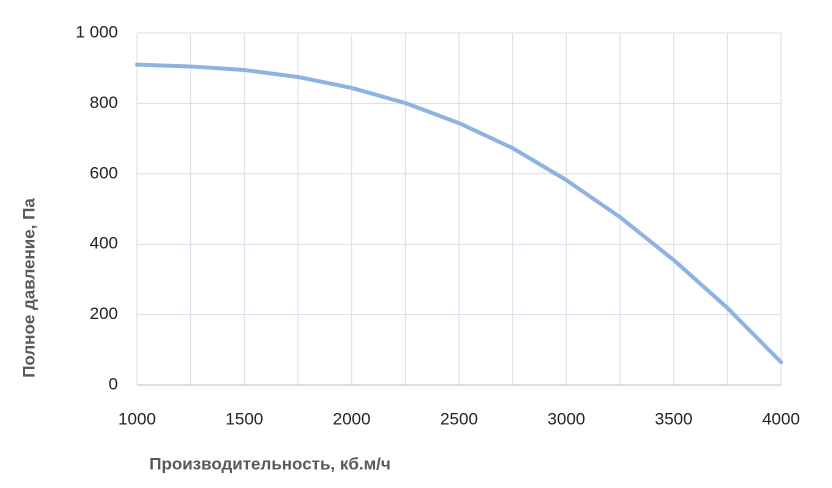 The image size is (832, 488). Describe the element at coordinates (459, 418) in the screenshot. I see `x-tick-label: 2500` at that location.